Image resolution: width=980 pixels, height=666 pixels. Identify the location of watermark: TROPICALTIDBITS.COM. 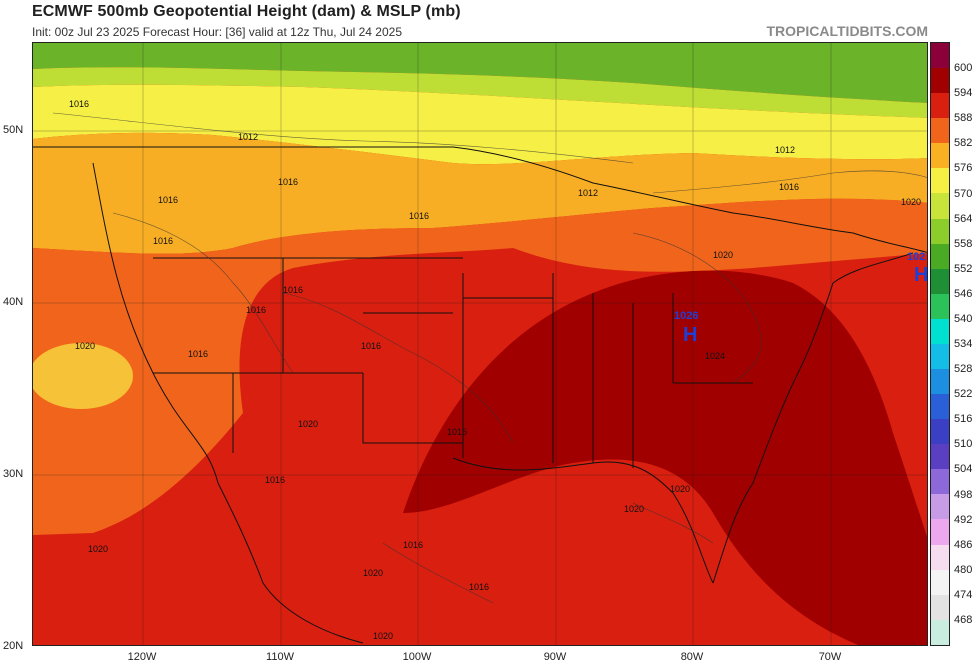
(847, 31).